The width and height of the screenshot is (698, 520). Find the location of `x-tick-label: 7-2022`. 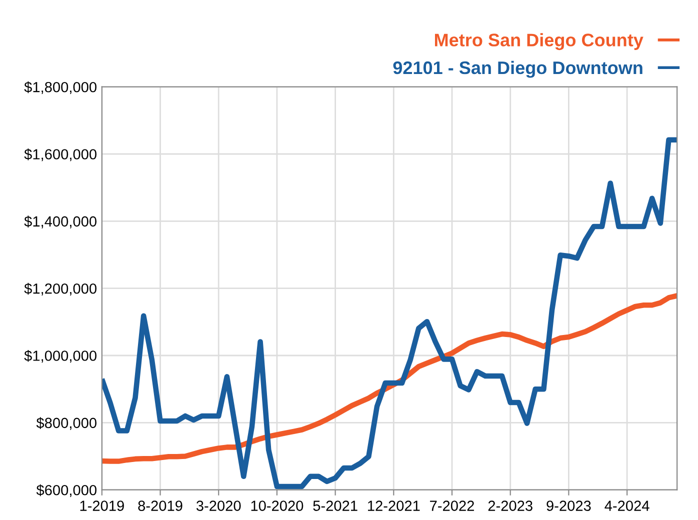

x-tick-label: 7-2022 is located at coordinates (452, 505).